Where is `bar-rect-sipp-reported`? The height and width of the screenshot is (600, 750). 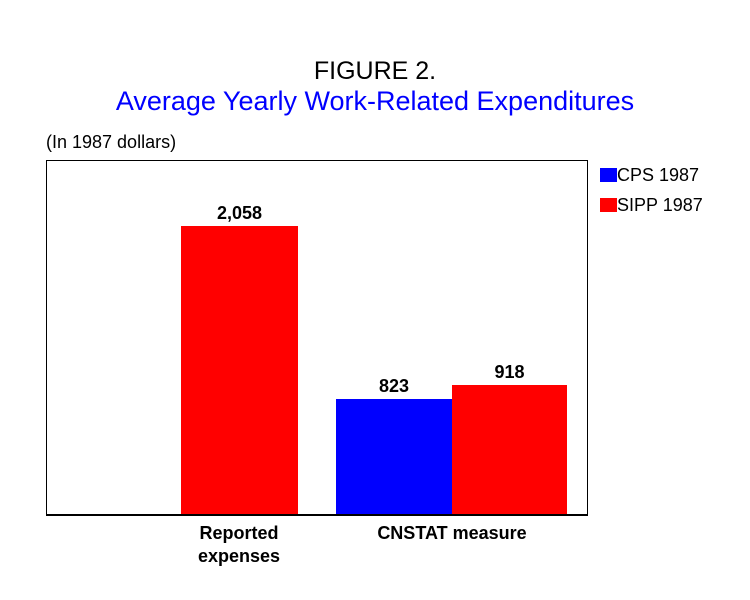 bar-rect-sipp-reported is located at coordinates (239, 370).